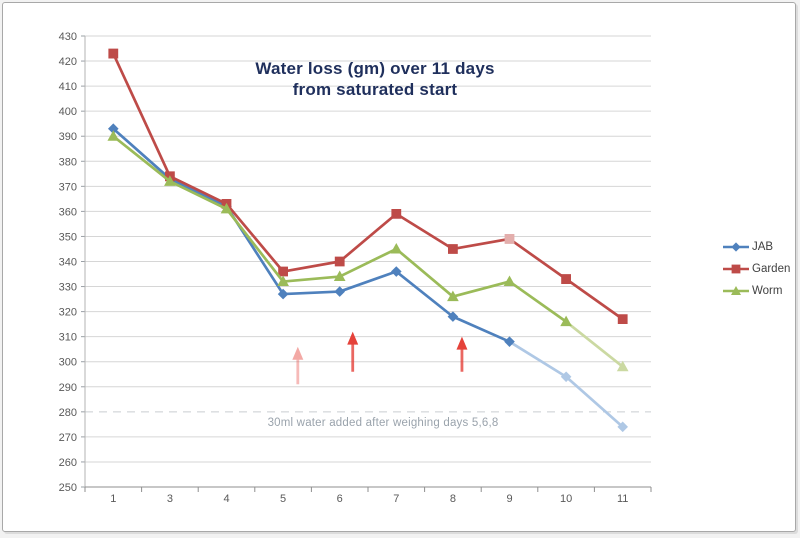 Image resolution: width=800 pixels, height=538 pixels. What do you see at coordinates (396, 499) in the screenshot?
I see `svg-text: 7` at bounding box center [396, 499].